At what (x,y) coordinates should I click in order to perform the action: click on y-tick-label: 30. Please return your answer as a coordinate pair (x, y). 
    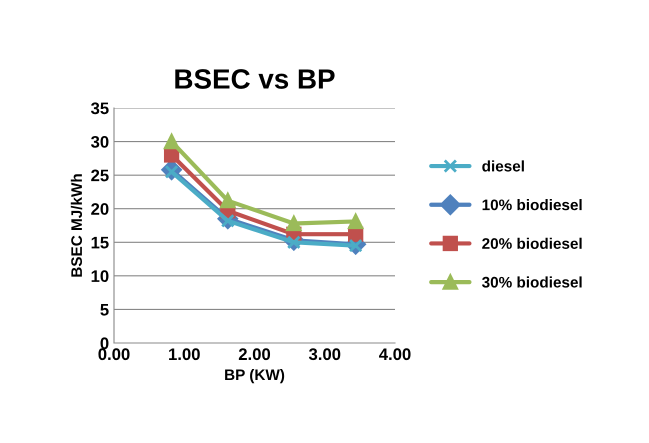
    Looking at the image, I should click on (99, 142).